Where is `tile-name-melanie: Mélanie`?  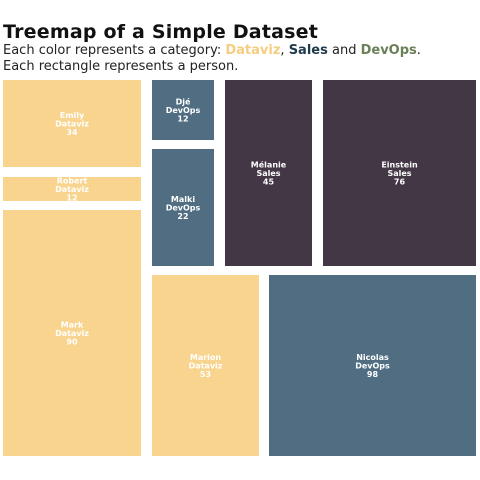 tile-name-melanie: Mélanie is located at coordinates (269, 164).